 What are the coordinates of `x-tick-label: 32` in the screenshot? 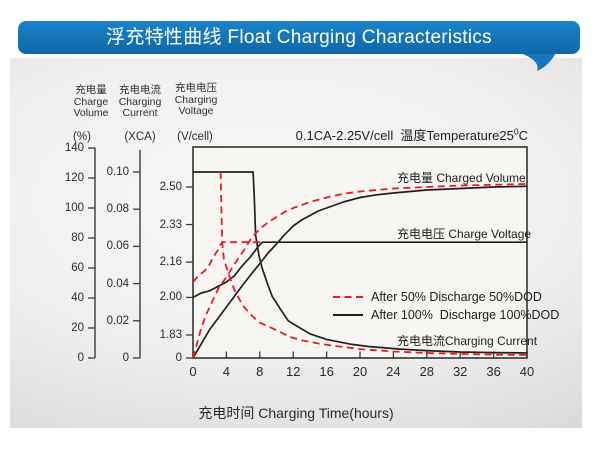 It's located at (460, 371).